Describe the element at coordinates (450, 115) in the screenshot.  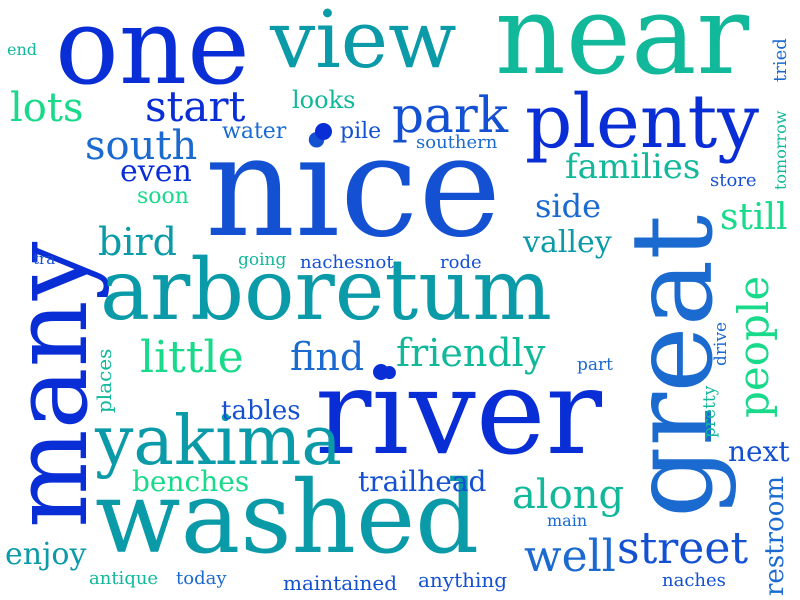
I see `word-park: park` at that location.